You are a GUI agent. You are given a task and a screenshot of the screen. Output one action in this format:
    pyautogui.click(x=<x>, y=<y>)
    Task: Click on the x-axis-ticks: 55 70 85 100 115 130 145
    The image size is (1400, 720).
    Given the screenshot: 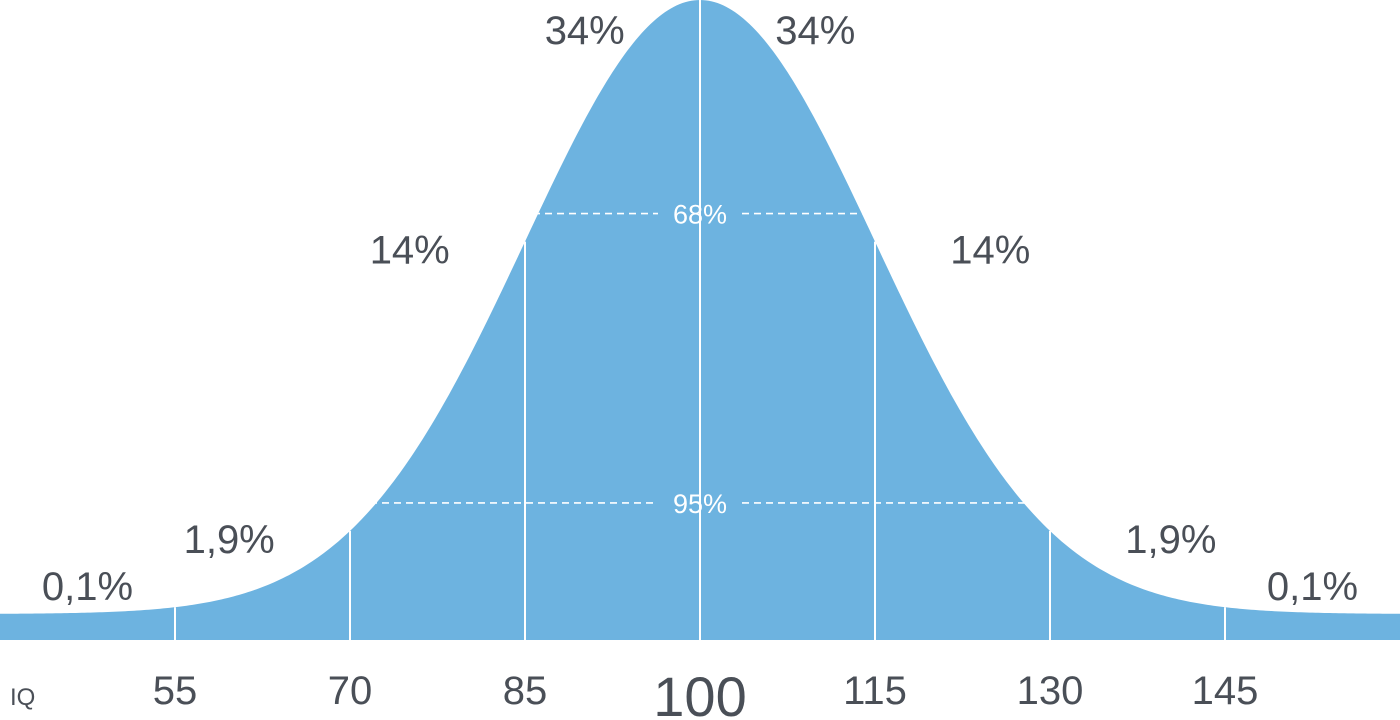 What is the action you would take?
    pyautogui.click(x=706, y=692)
    